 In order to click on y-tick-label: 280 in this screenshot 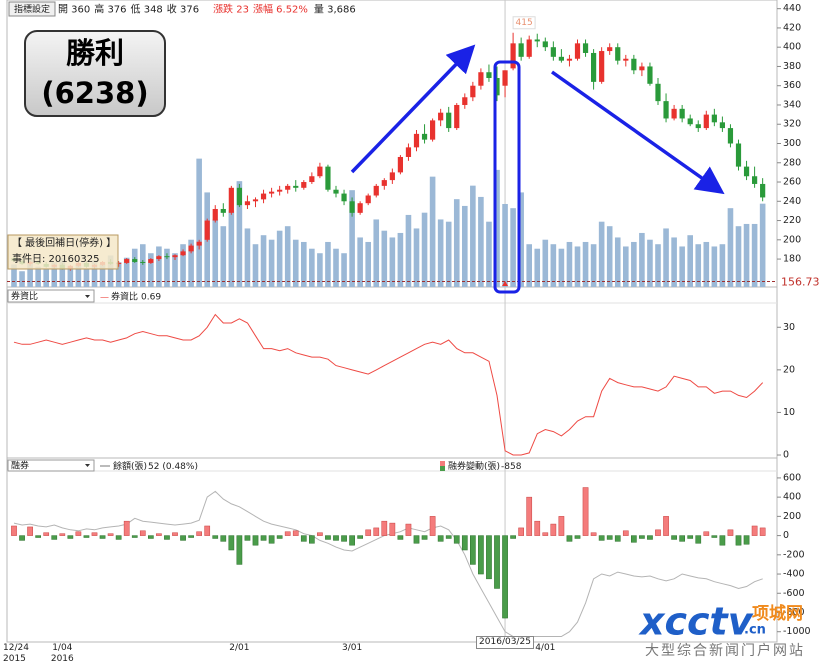, I will do `click(792, 162)`.